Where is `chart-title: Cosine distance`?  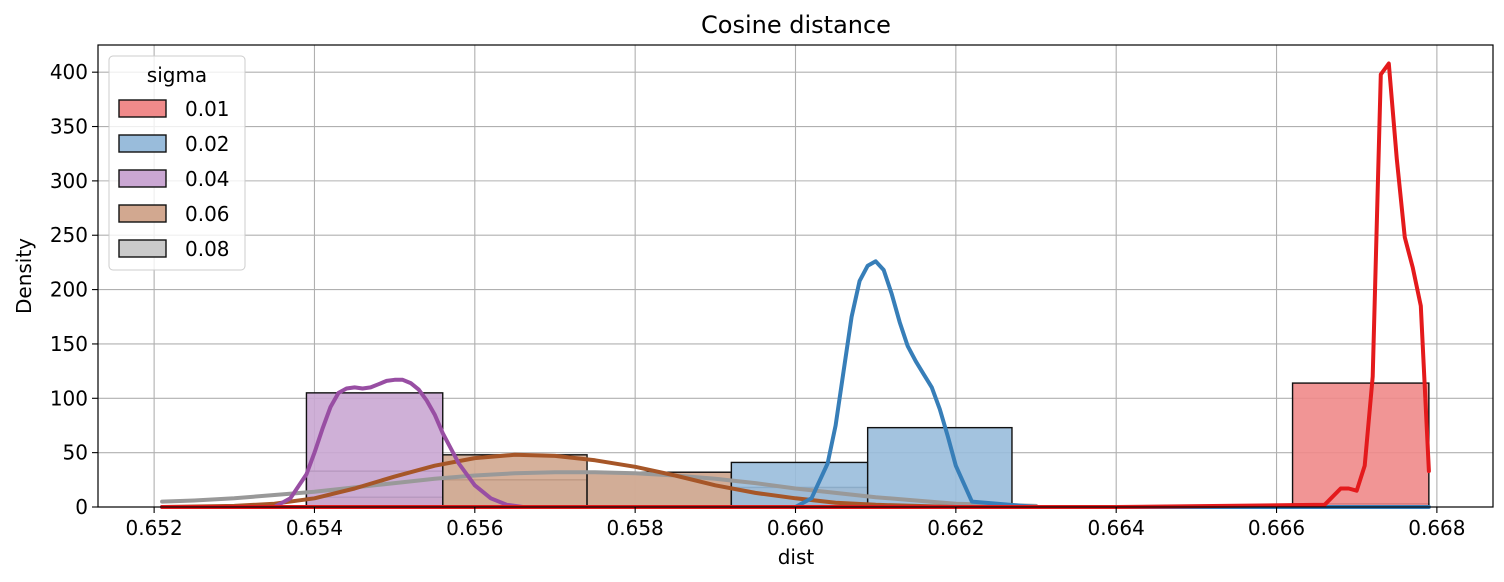
chart-title: Cosine distance is located at coordinates (796, 25).